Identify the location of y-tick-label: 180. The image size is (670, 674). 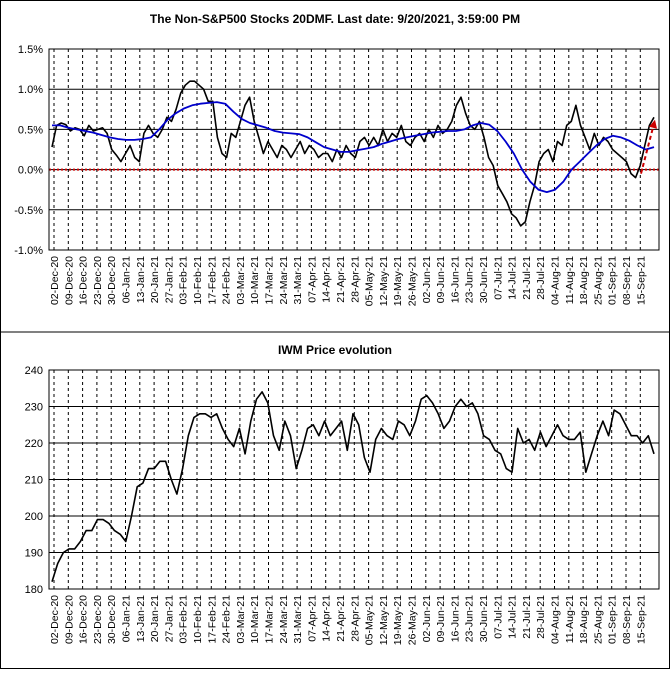
(34, 590).